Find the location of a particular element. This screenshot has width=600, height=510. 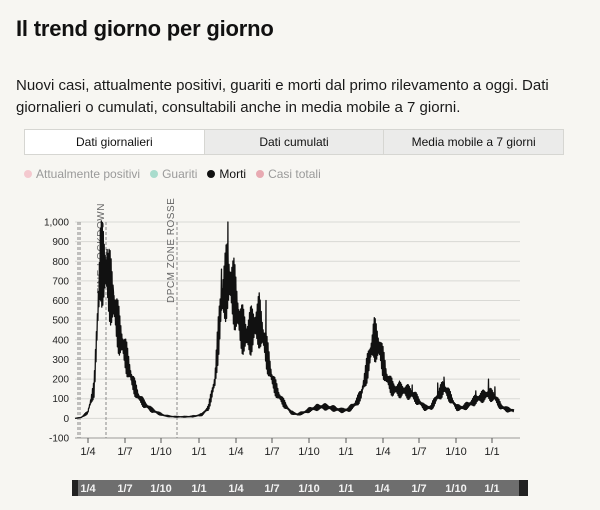

brush-handle-left is located at coordinates (75, 488).